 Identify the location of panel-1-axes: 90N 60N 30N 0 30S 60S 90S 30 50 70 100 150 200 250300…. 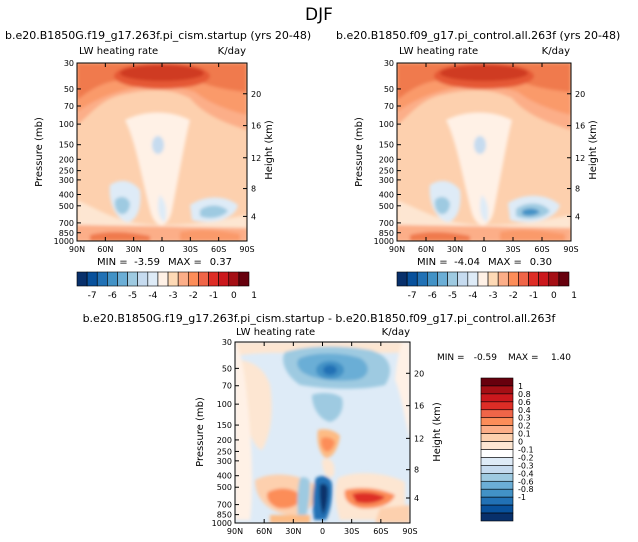
(158, 156).